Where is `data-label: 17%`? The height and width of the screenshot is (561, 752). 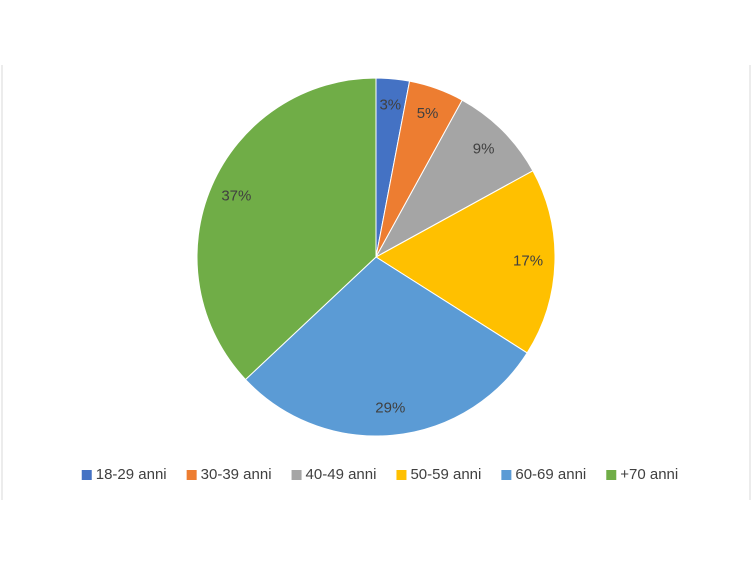 data-label: 17% is located at coordinates (528, 261).